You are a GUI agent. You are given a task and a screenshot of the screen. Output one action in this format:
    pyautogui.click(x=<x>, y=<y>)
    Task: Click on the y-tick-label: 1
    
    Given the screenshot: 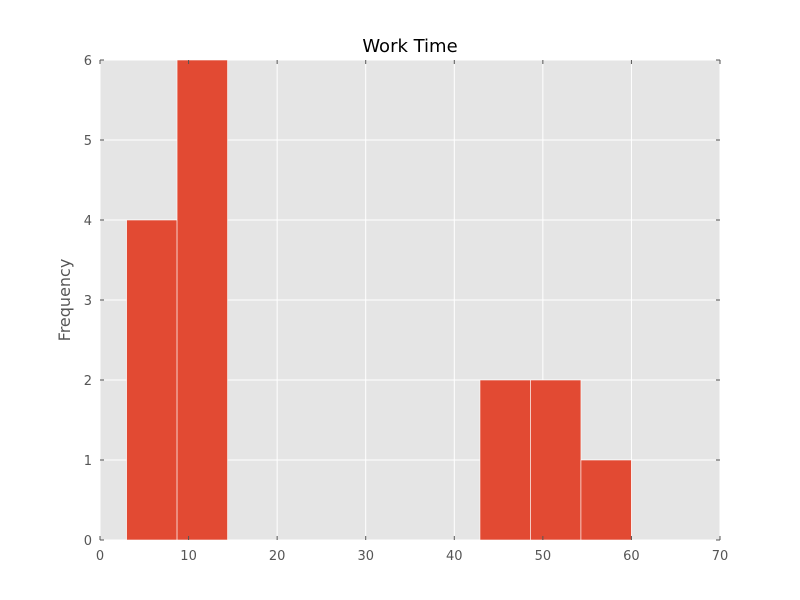 What is the action you would take?
    pyautogui.click(x=88, y=461)
    